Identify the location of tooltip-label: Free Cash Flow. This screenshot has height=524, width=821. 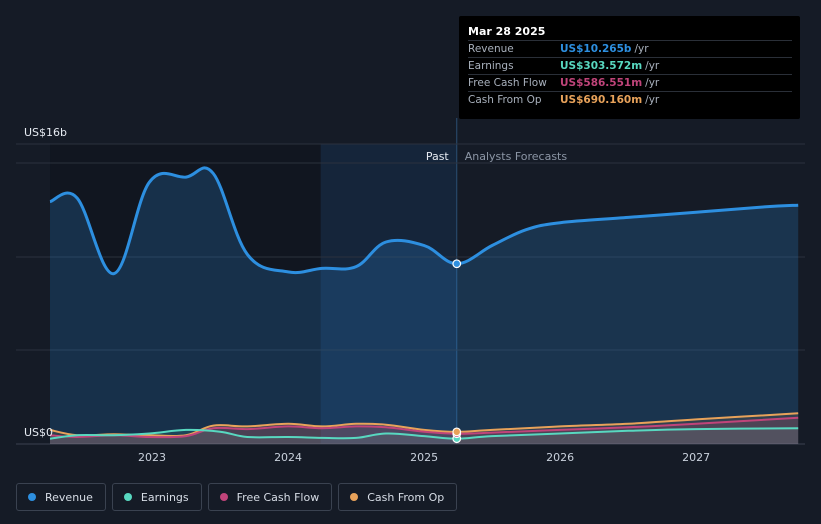
(507, 83).